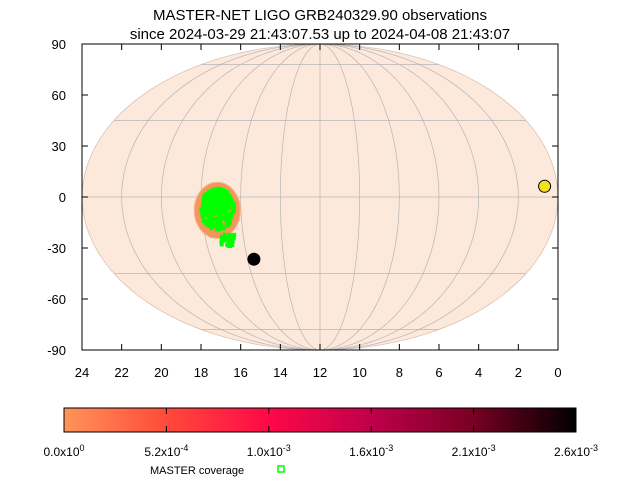 The height and width of the screenshot is (480, 640). Describe the element at coordinates (320, 372) in the screenshot. I see `ra-tick-label: 12` at that location.